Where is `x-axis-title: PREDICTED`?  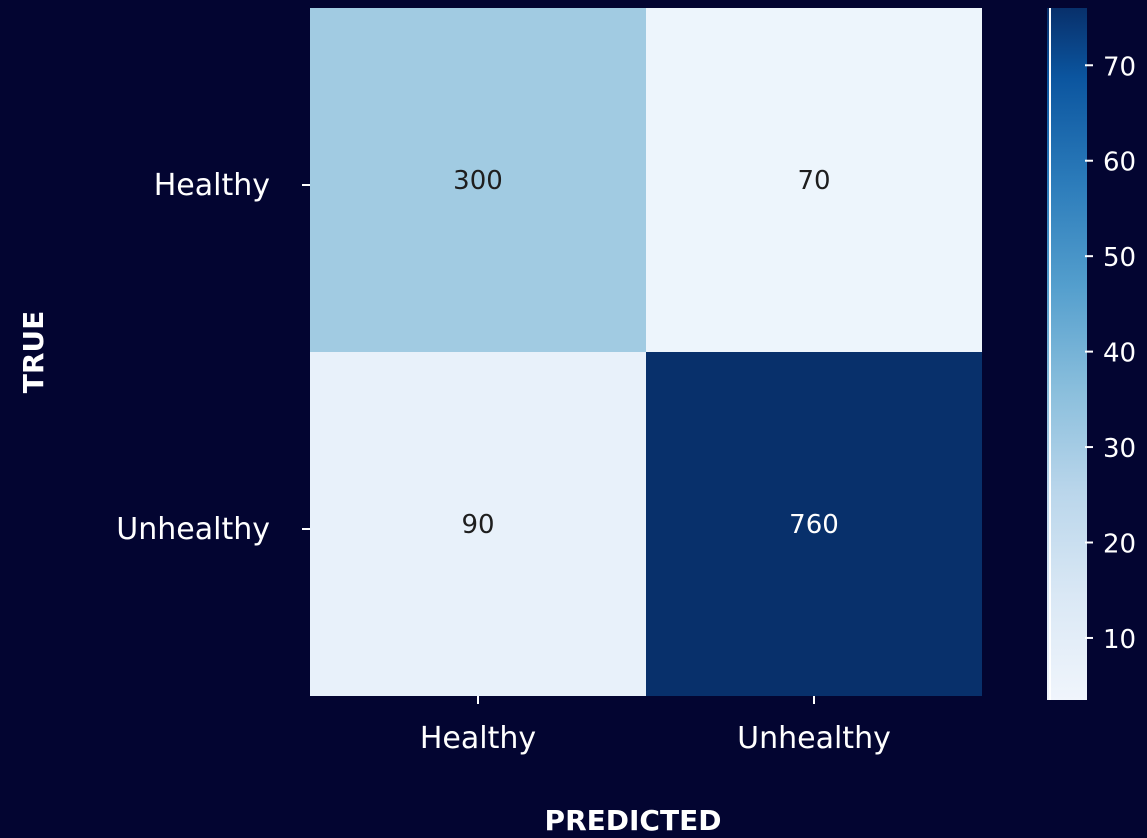 x-axis-title: PREDICTED is located at coordinates (633, 819).